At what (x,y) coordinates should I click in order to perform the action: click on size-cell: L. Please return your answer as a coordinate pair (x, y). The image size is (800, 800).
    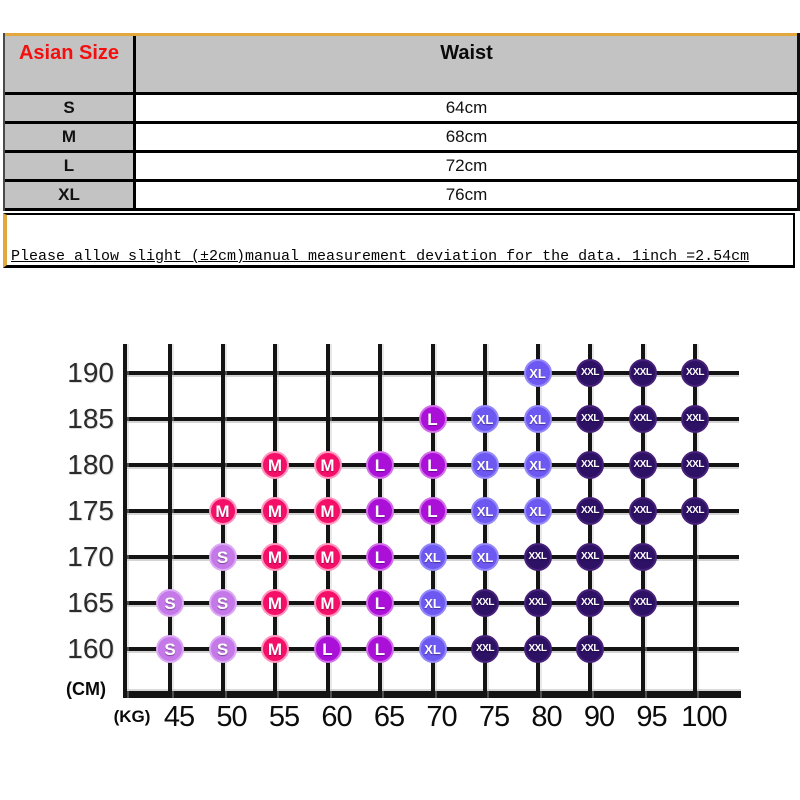
    Looking at the image, I should click on (70, 166).